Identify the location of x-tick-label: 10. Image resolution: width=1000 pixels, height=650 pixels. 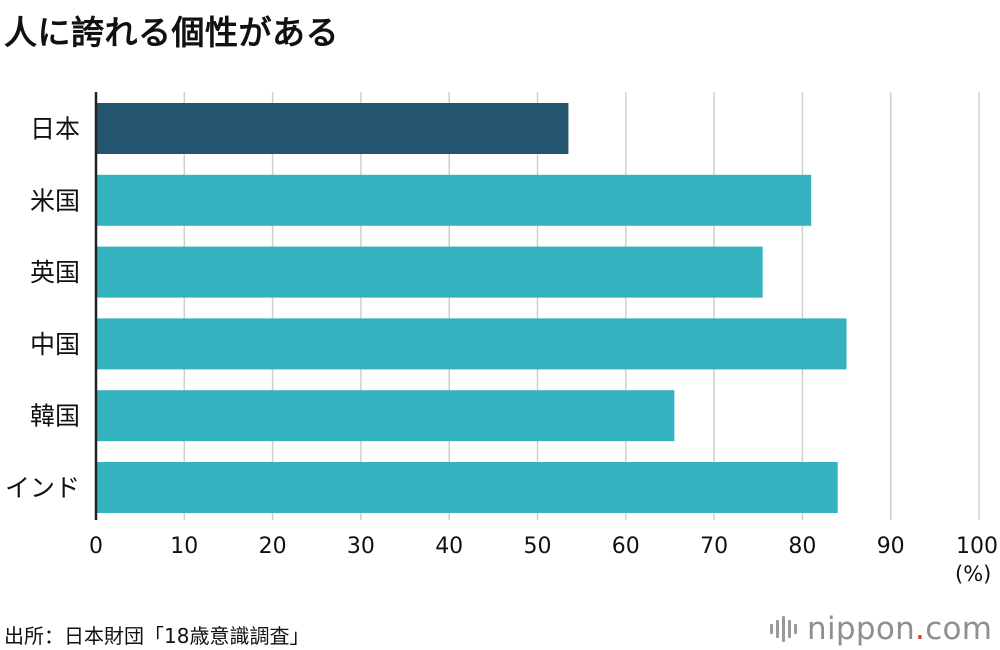
(184, 546).